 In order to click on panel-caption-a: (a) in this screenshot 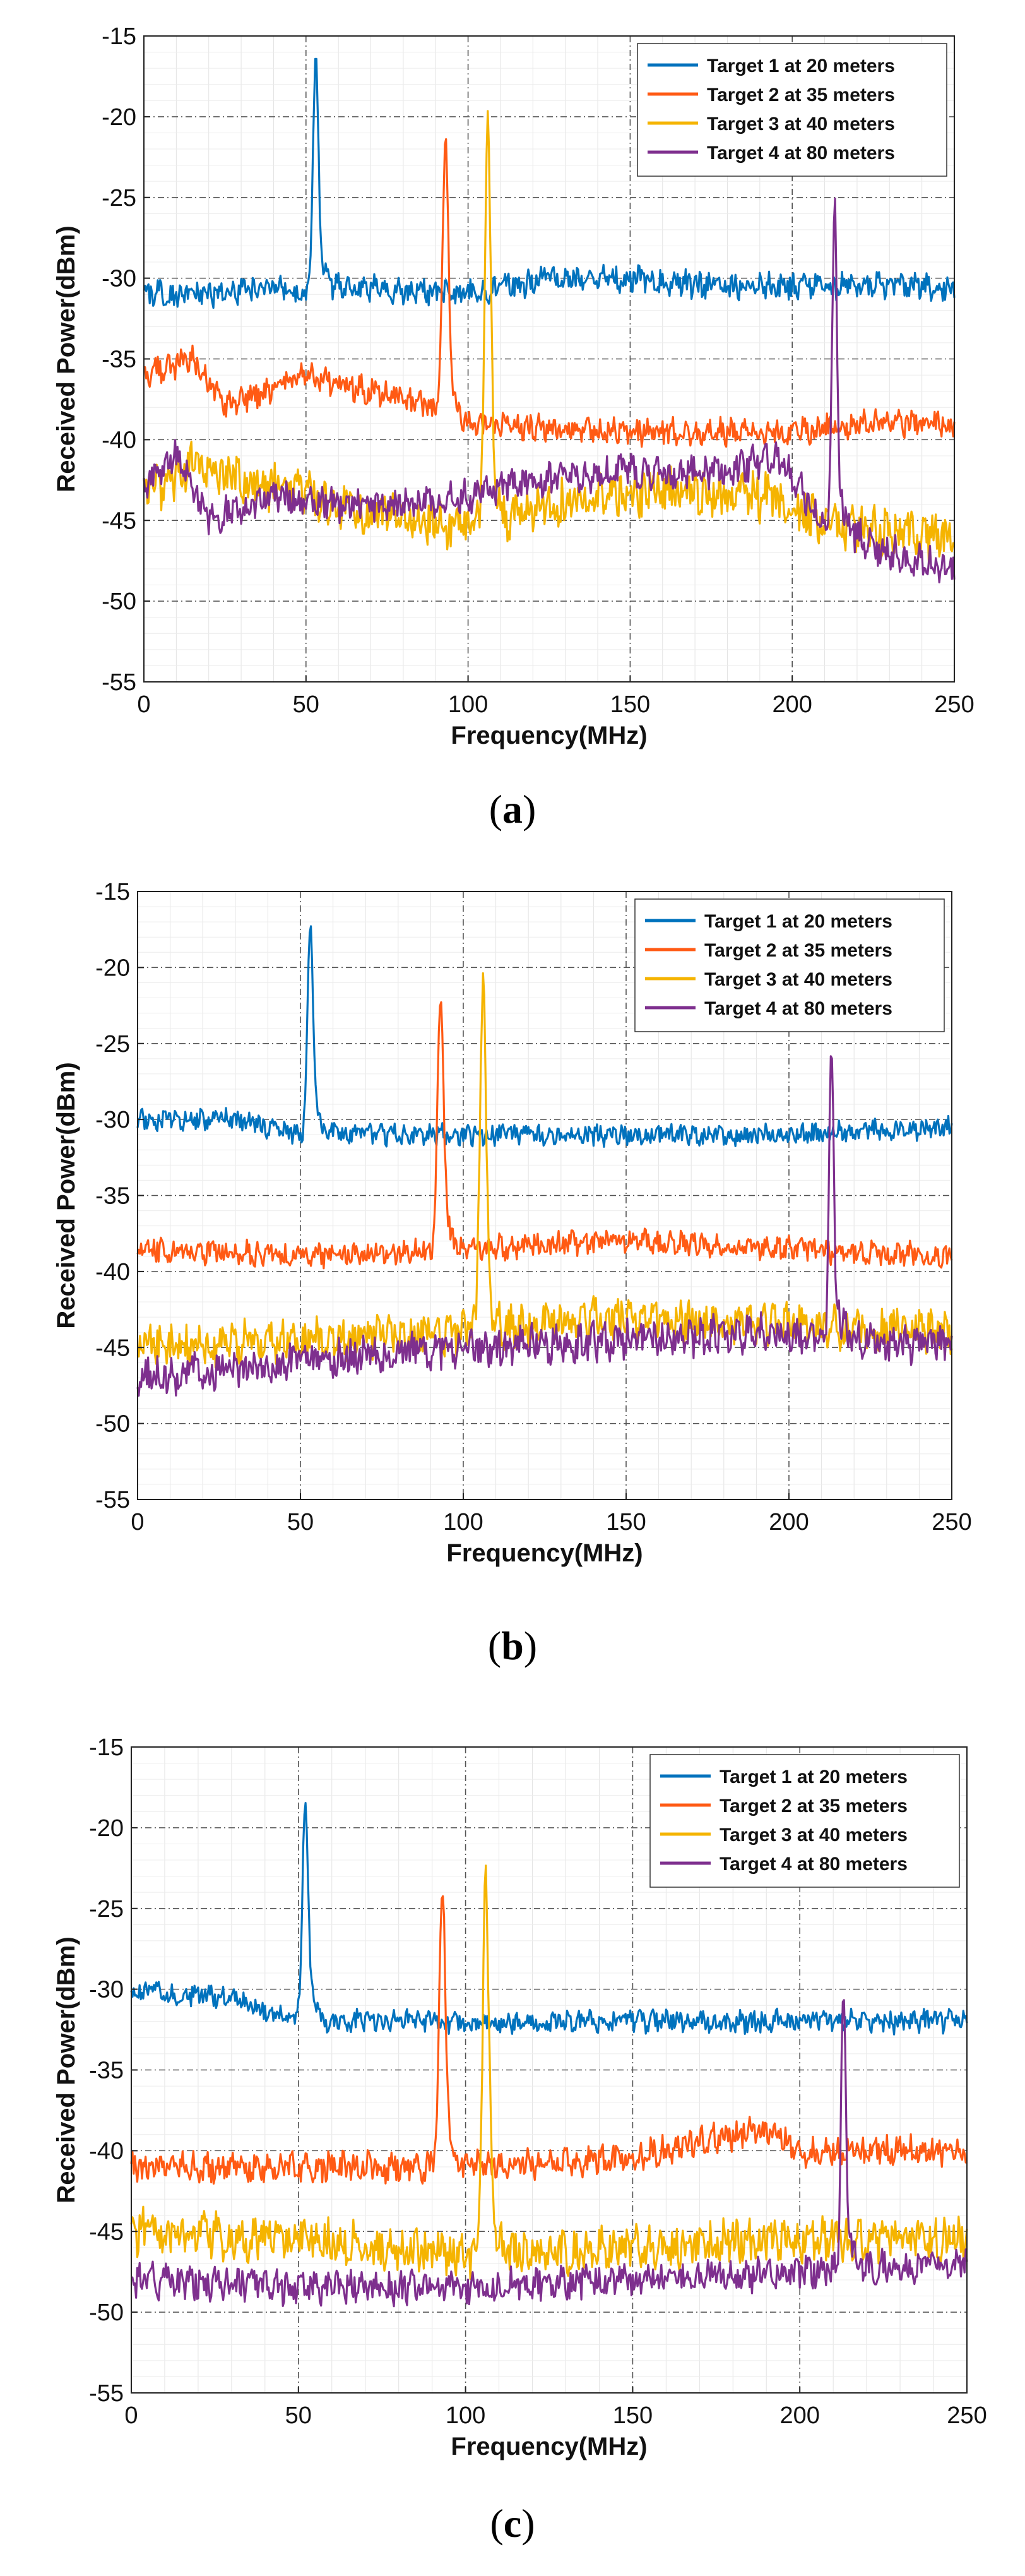, I will do `click(512, 809)`.